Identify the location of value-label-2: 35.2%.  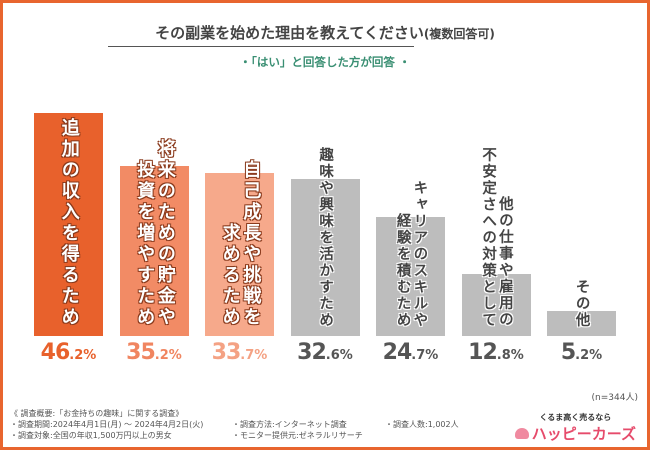
(154, 352).